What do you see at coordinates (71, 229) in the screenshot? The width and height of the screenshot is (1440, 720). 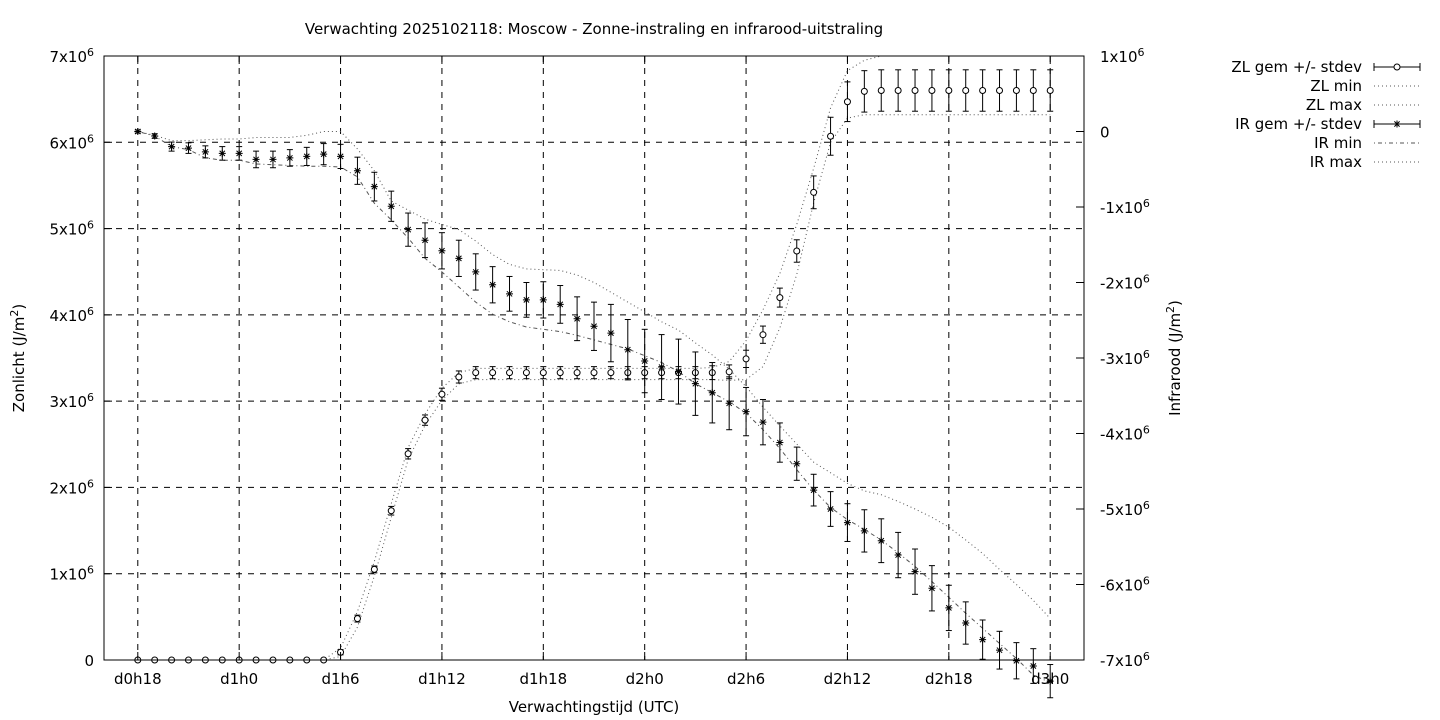 I see `y-tick-label: 5x10⁶` at bounding box center [71, 229].